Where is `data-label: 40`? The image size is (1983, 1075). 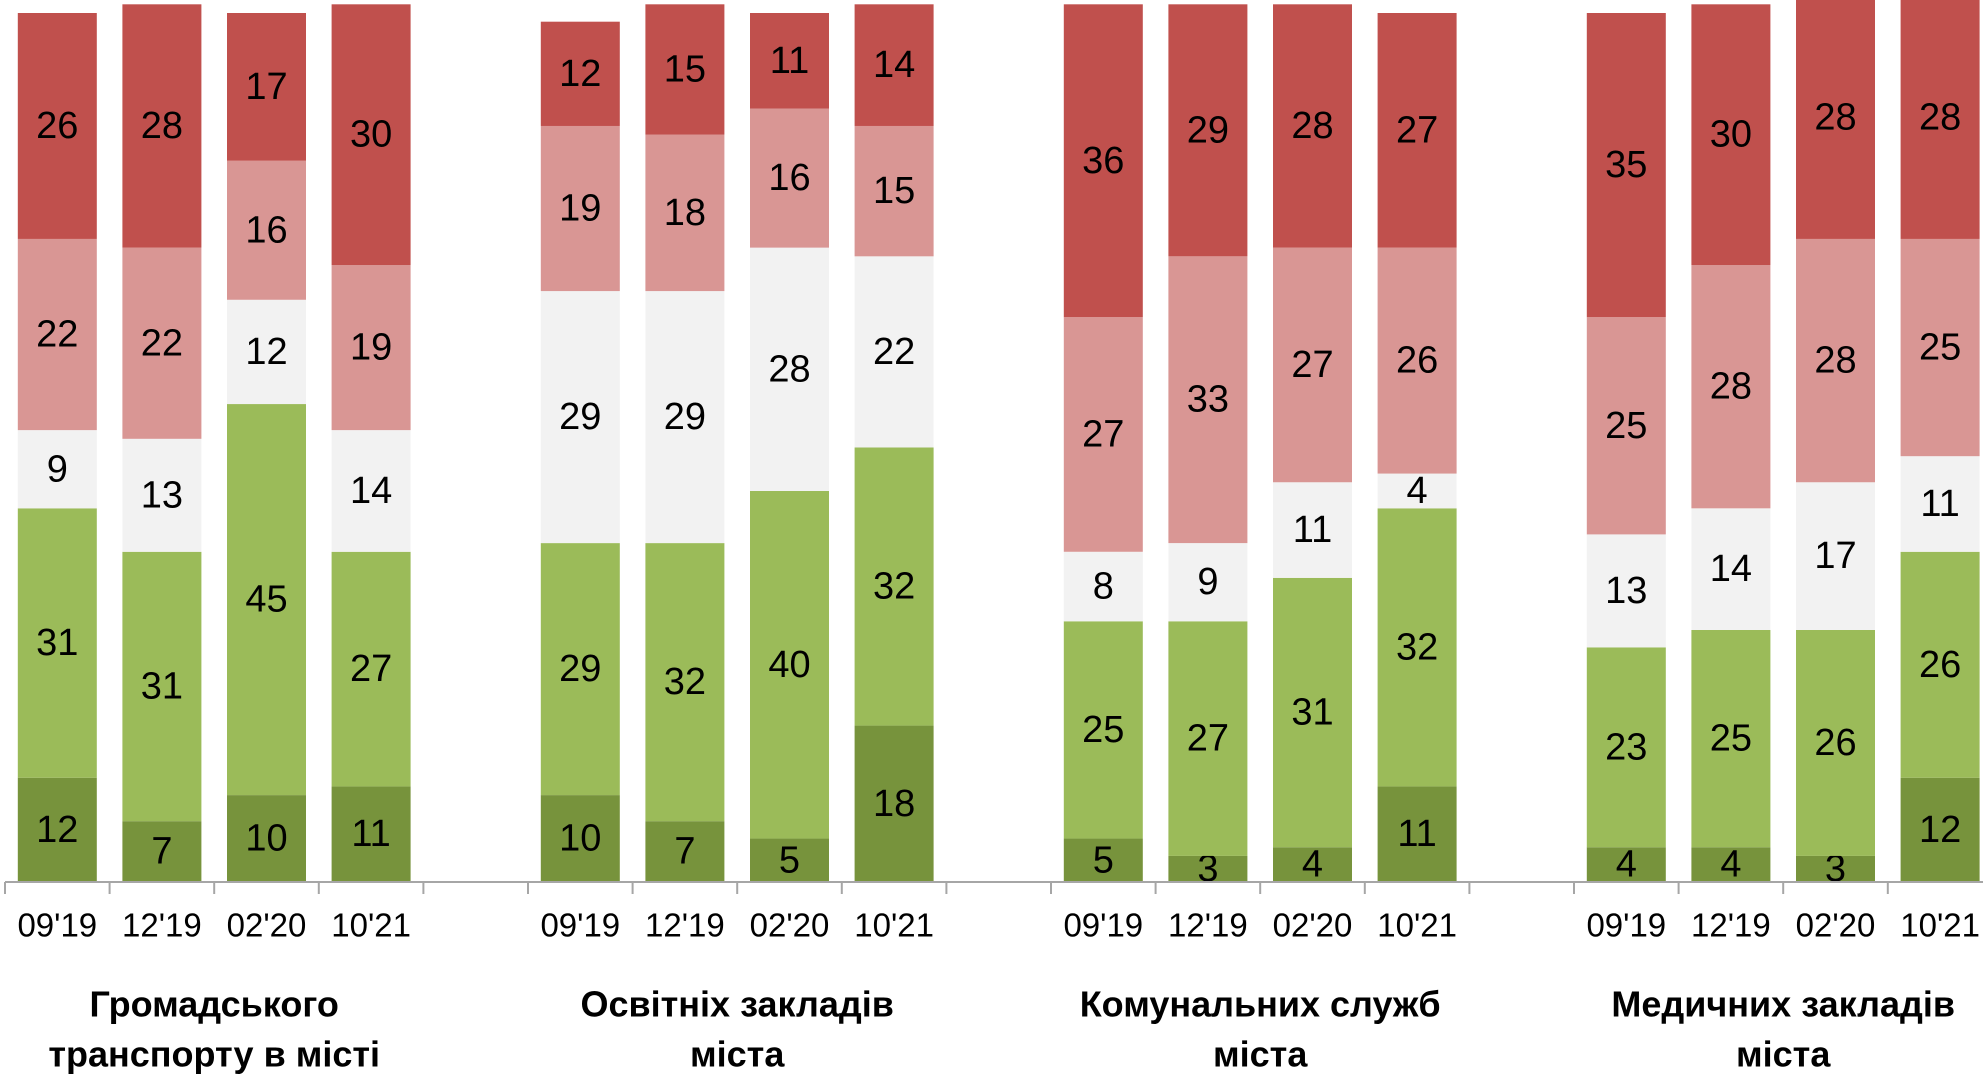
data-label: 40 is located at coordinates (789, 665).